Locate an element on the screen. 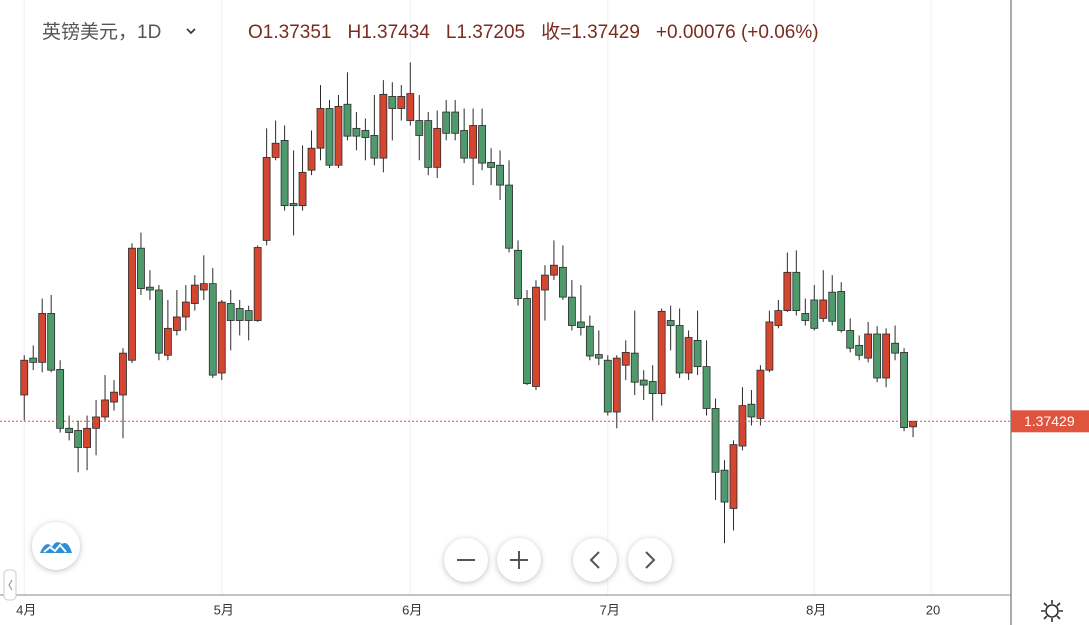  side-tab is located at coordinates (10, 585).